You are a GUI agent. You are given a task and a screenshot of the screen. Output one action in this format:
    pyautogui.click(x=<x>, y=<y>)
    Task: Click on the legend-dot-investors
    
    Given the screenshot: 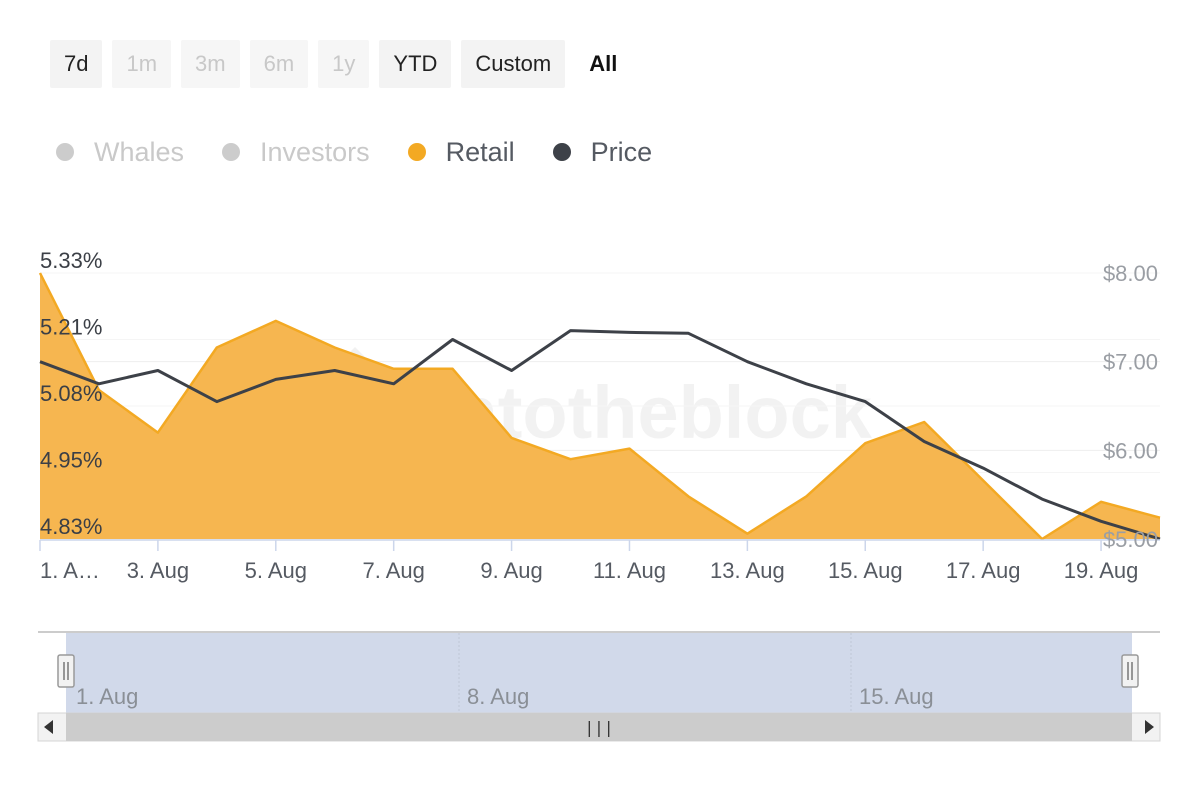 What is the action you would take?
    pyautogui.click(x=231, y=152)
    